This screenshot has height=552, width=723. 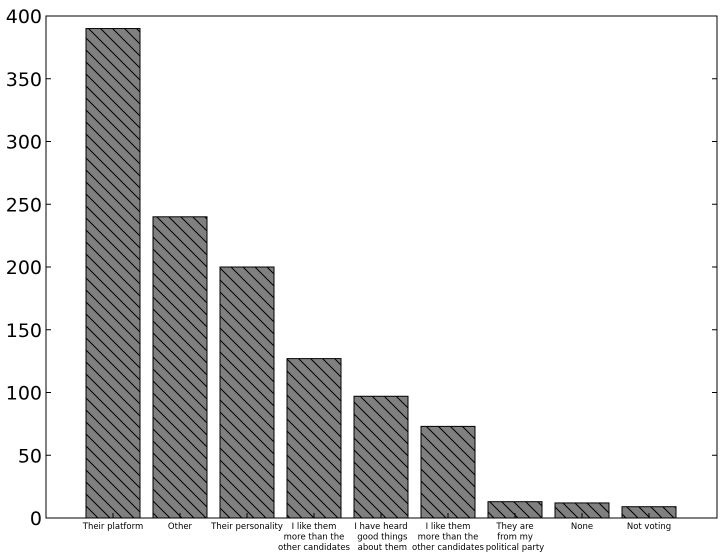 What do you see at coordinates (24, 268) in the screenshot?
I see `y-tick-label: 200` at bounding box center [24, 268].